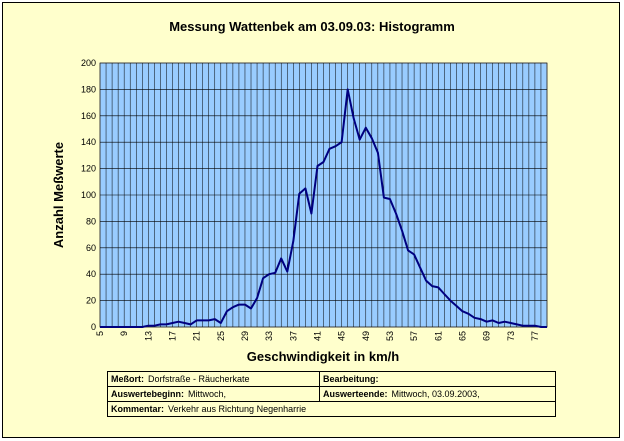 The height and width of the screenshot is (441, 624). Describe the element at coordinates (323, 356) in the screenshot. I see `x-axis-title: Geschwindigkeit in km/h` at that location.